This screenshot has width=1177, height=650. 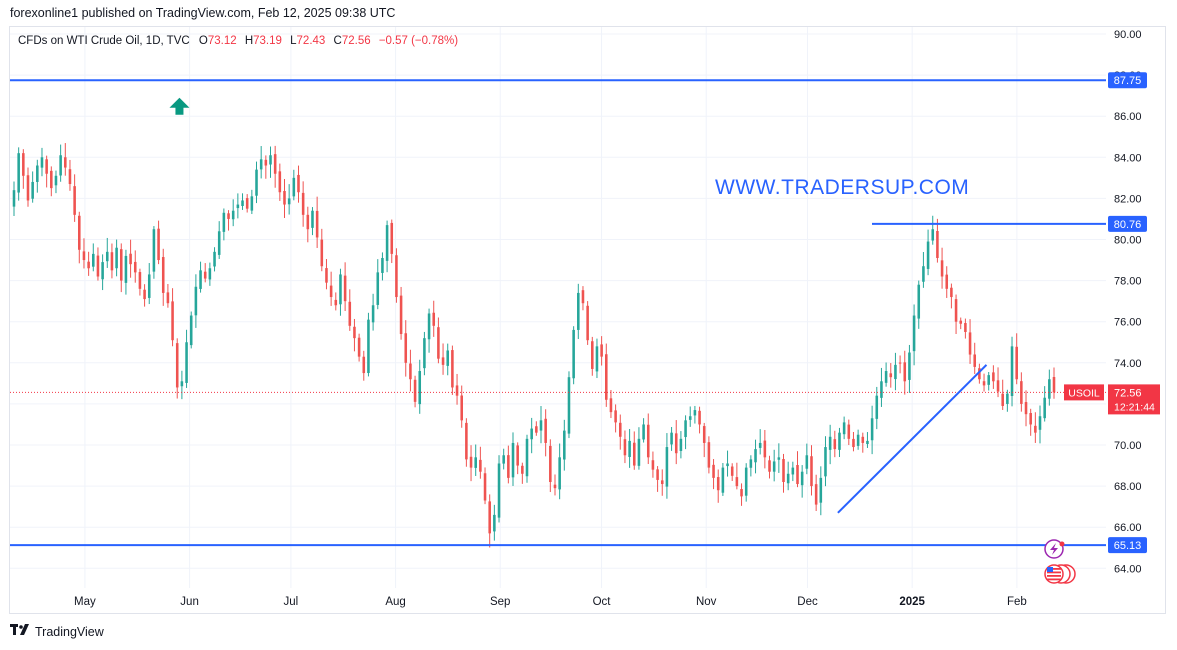 I want to click on low-label: L, so click(x=293, y=41).